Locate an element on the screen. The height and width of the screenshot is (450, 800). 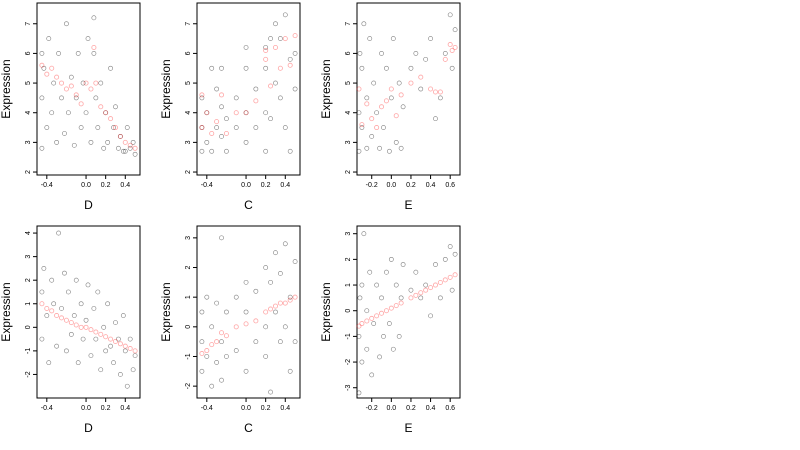
panel-1-3: -0.2 0.0 0.2 0.4 0.6 2 3 4 5 6 7 E Expression is located at coordinates (390, 107).